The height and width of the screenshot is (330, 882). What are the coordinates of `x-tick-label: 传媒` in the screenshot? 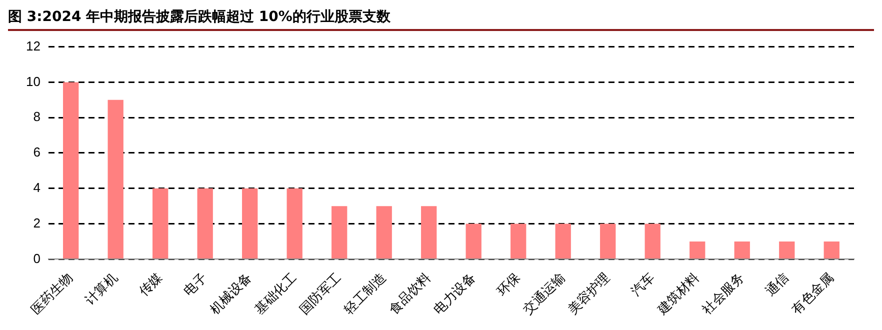 It's located at (151, 285).